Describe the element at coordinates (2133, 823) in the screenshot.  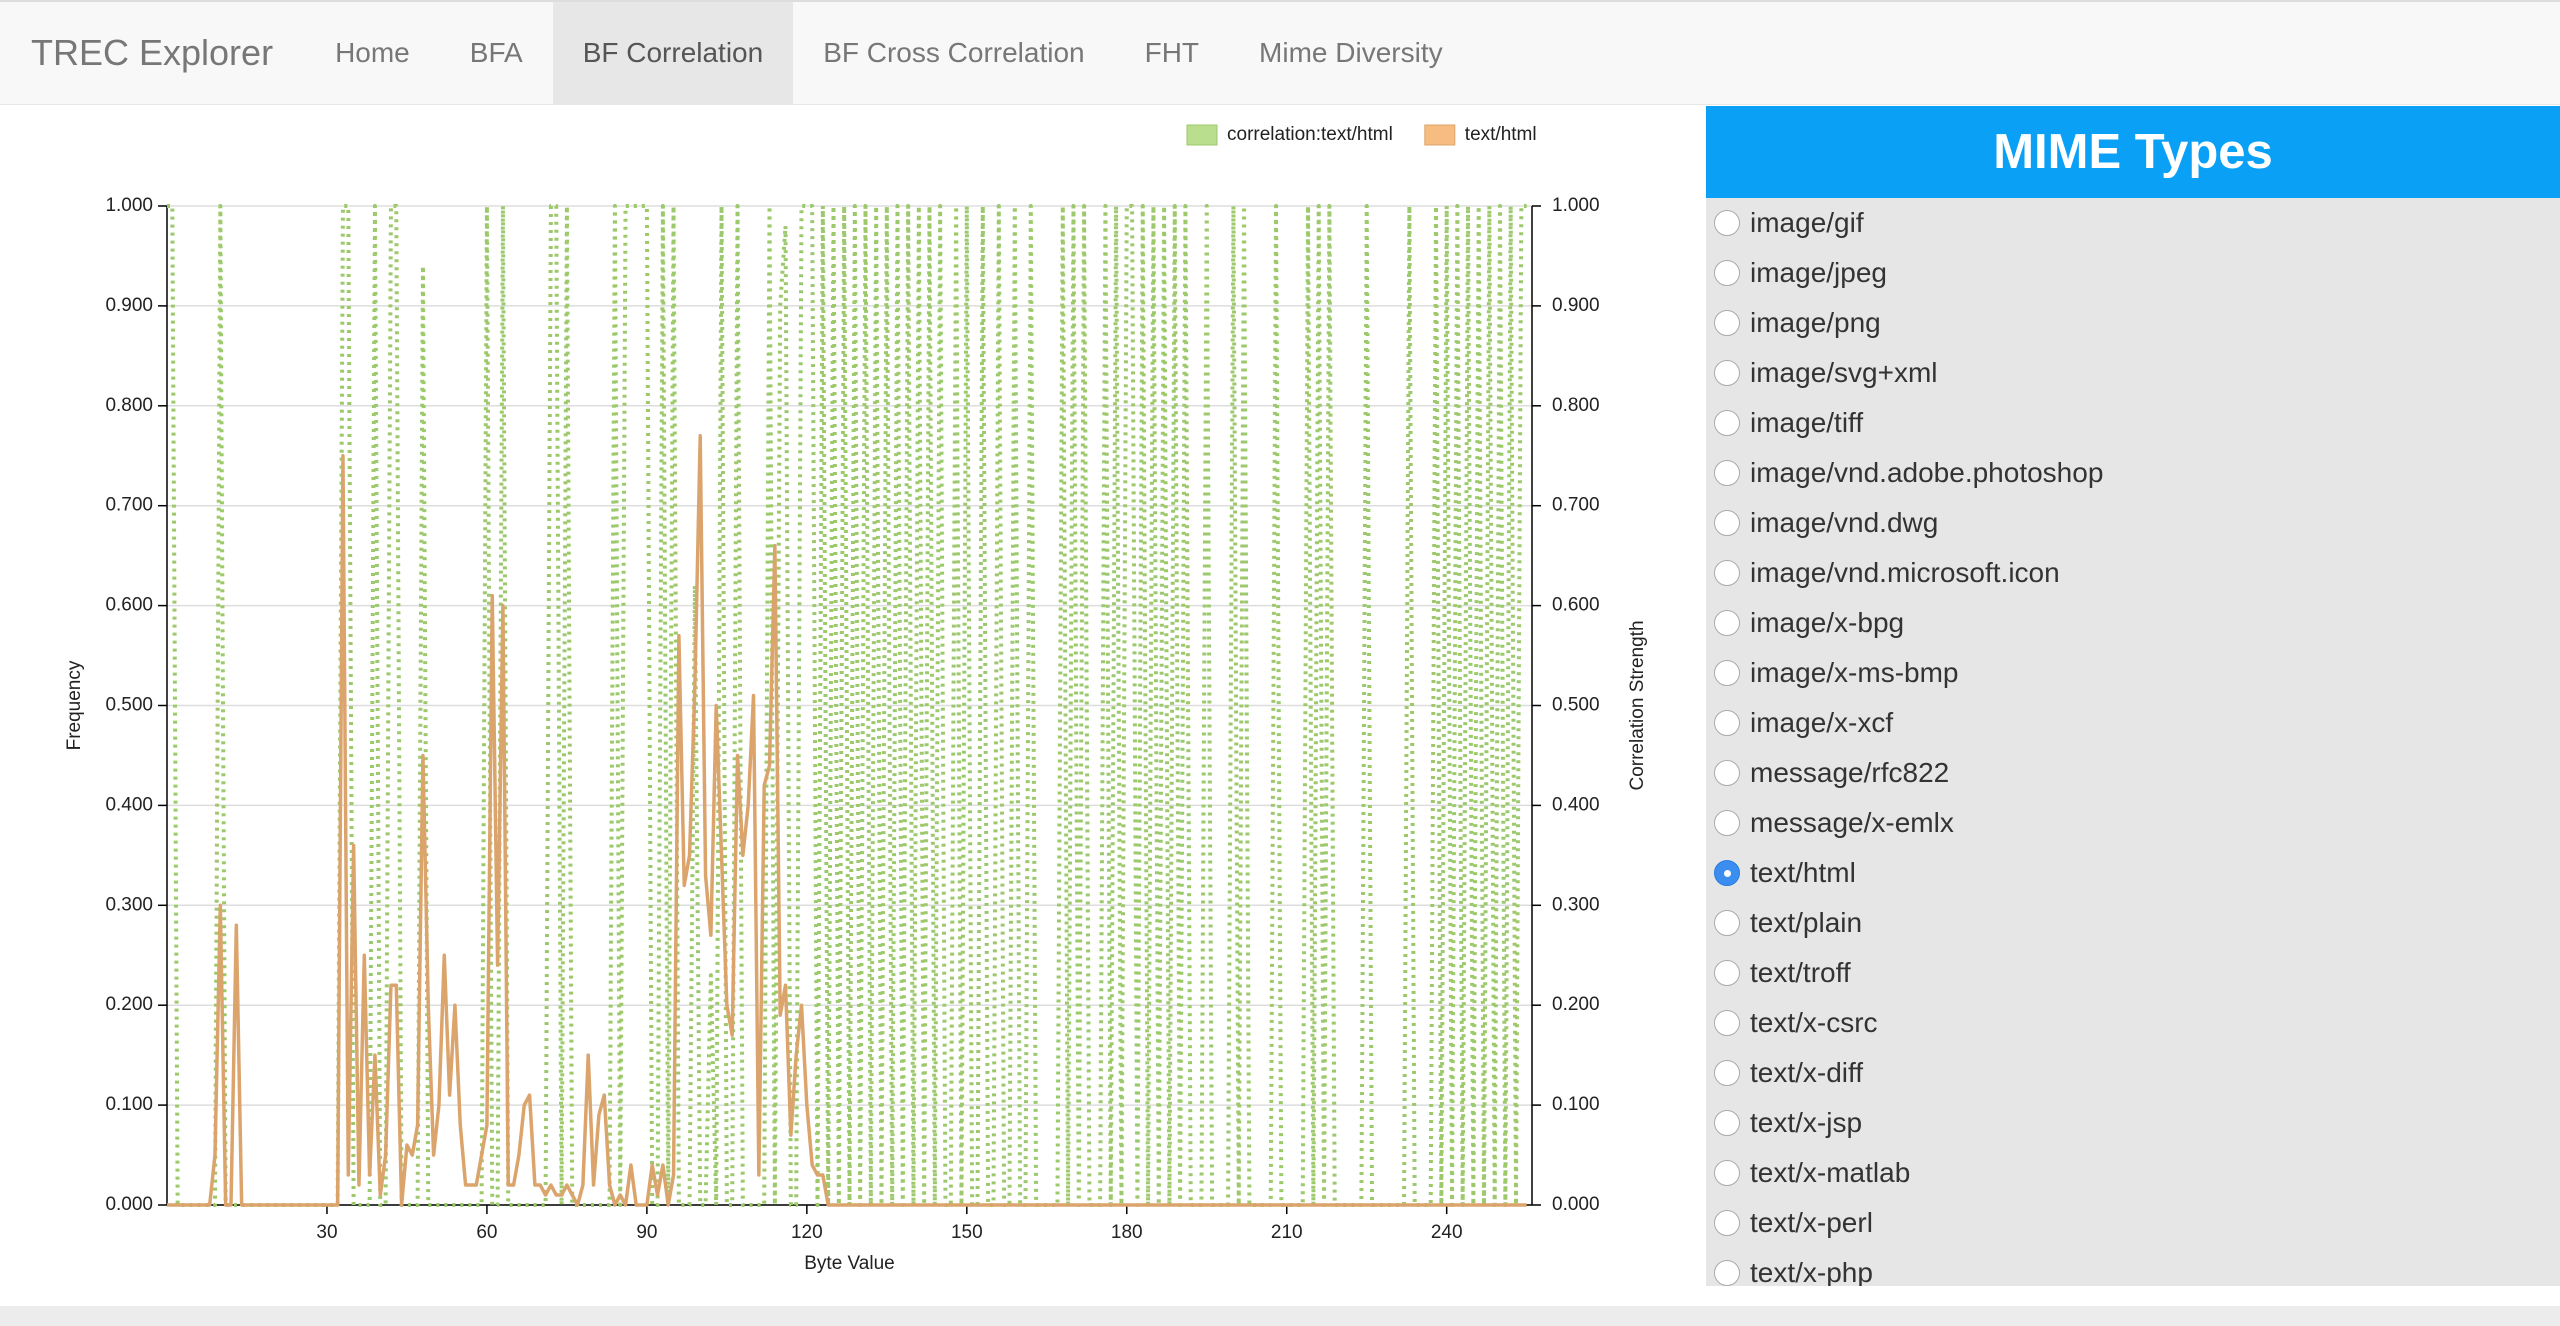
I see `mime-option: message/x-emlx` at that location.